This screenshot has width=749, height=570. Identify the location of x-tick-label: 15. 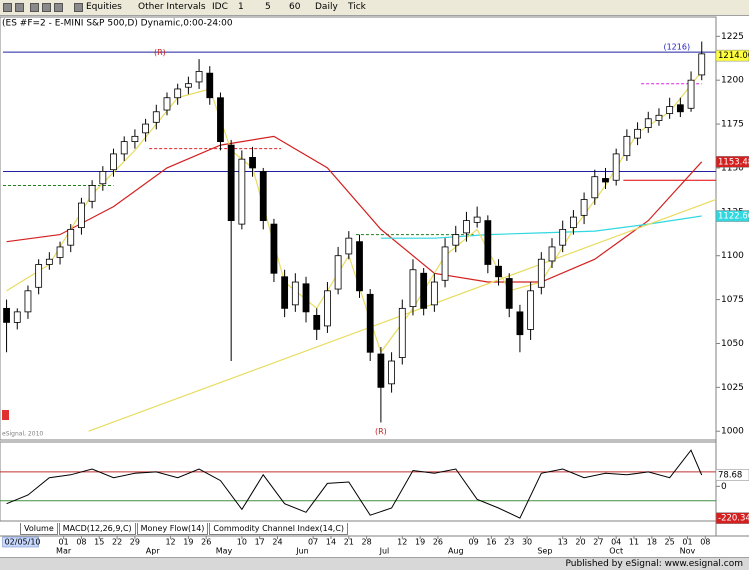
(99, 542).